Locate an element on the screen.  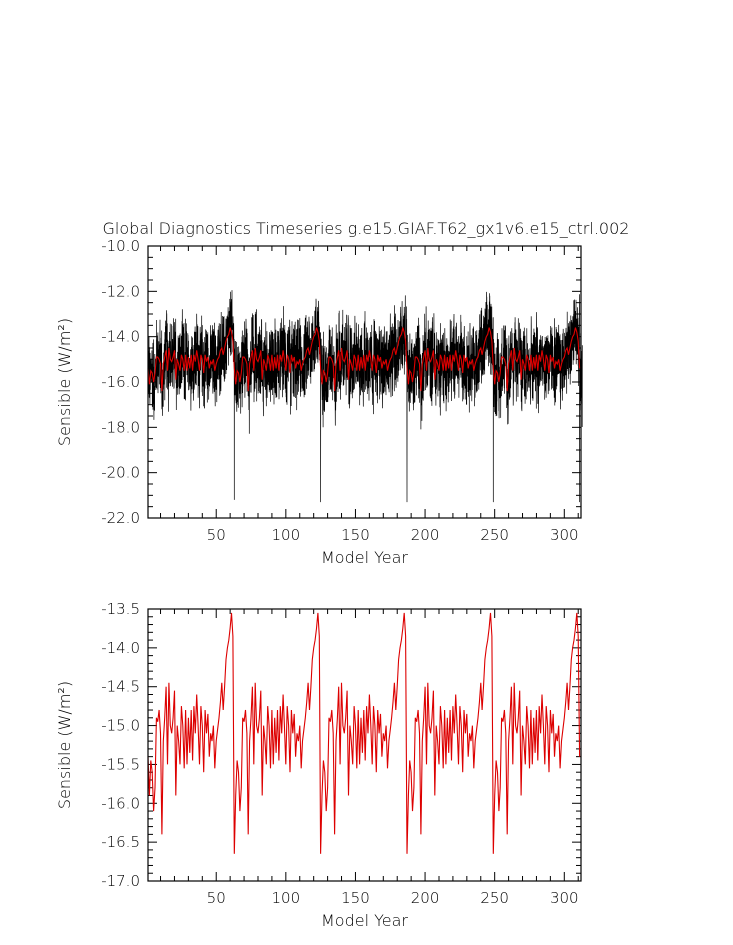
y-tick-label: -16.5 is located at coordinates (120, 842).